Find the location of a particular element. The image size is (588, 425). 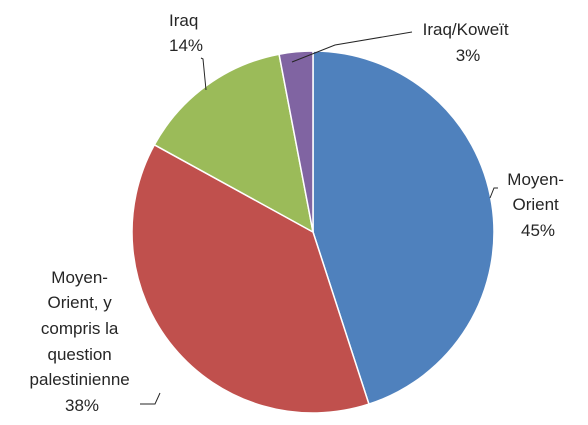

slice-label-moyen-orient: Moyen- Orient 45% is located at coordinates (537, 205).